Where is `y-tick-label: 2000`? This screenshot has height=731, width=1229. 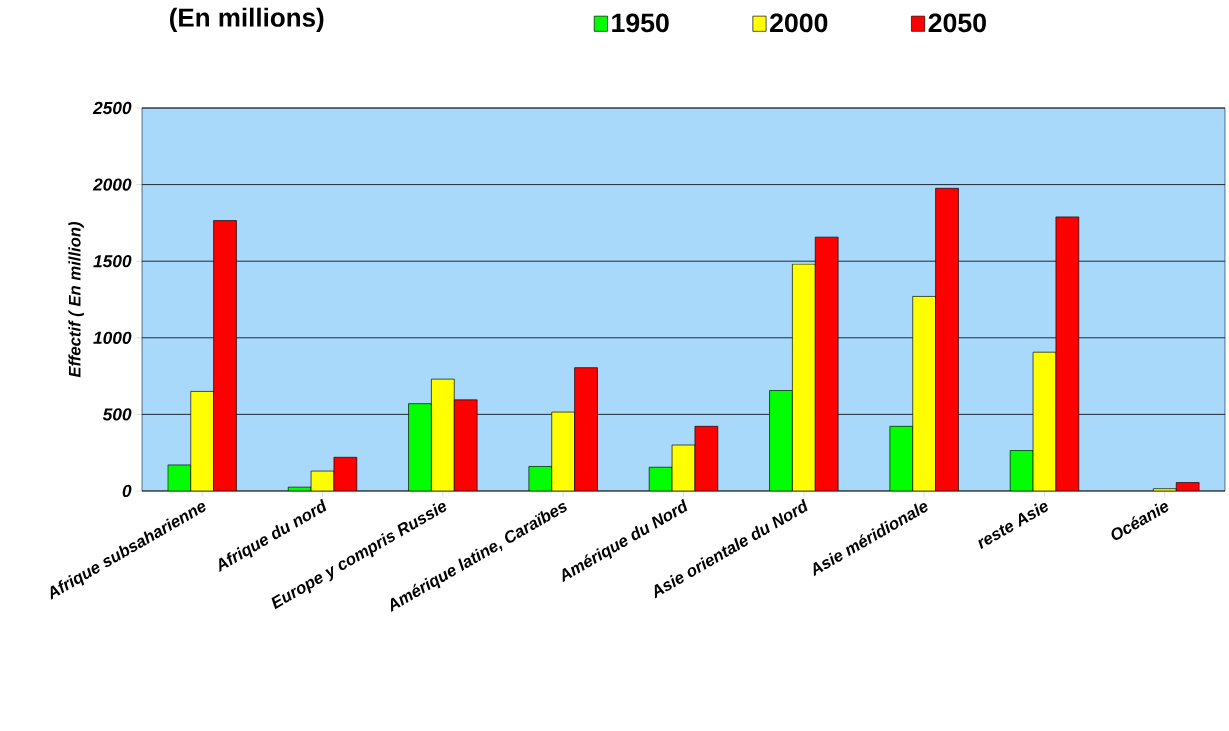 y-tick-label: 2000 is located at coordinates (112, 184).